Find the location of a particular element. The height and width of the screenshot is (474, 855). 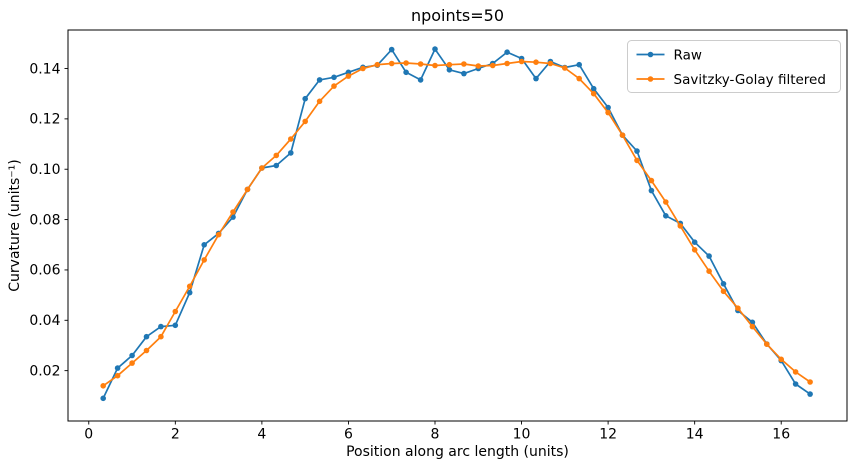

x-tick-label: 8 is located at coordinates (435, 435).